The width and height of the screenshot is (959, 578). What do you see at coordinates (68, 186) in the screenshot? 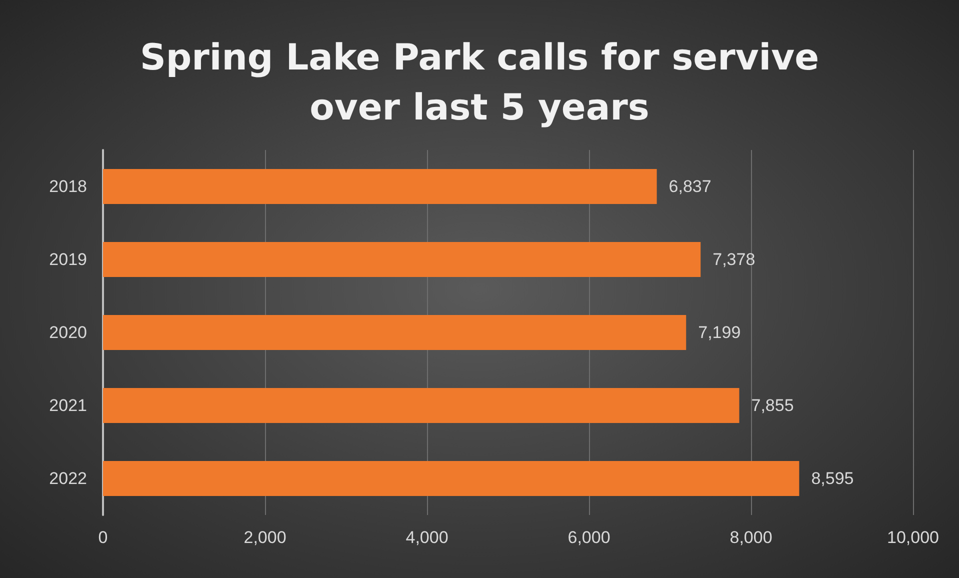
I see `y-tick-label: 2018` at bounding box center [68, 186].